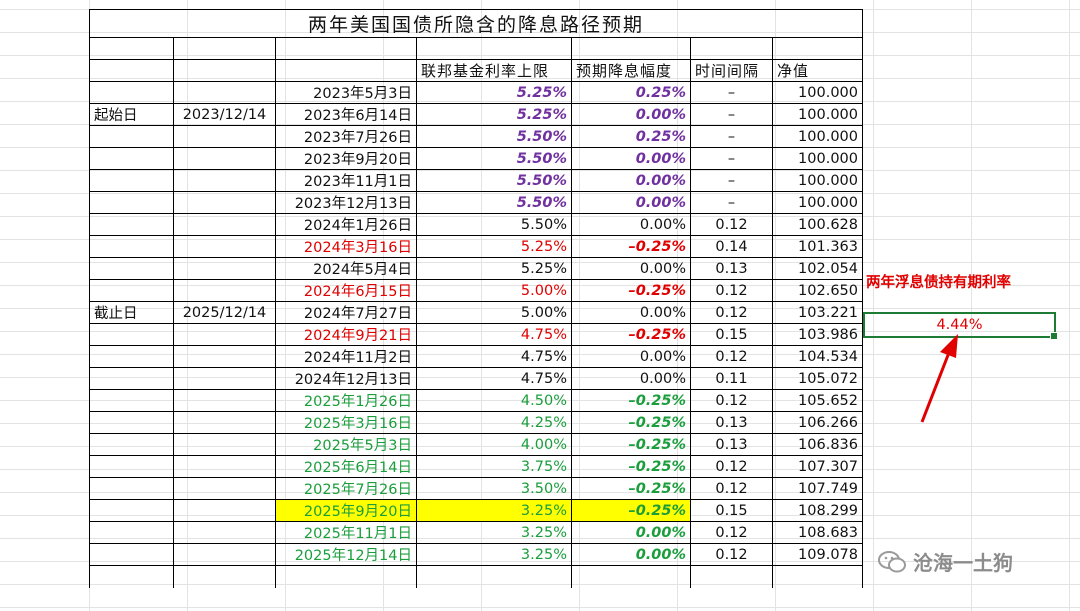 The image size is (1080, 611). What do you see at coordinates (817, 422) in the screenshot?
I see `net-value-cell: 106.266` at bounding box center [817, 422].